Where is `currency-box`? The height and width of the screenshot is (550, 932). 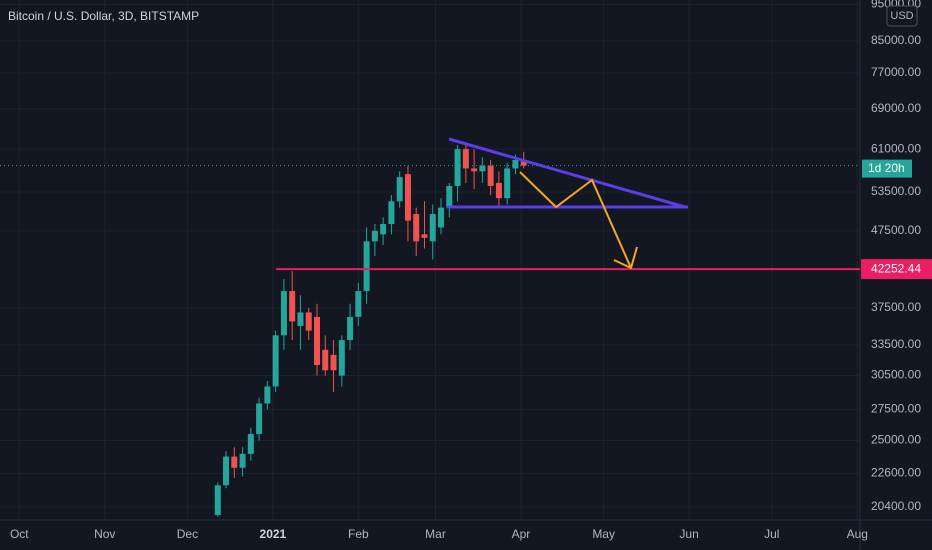
currency-box is located at coordinates (902, 16).